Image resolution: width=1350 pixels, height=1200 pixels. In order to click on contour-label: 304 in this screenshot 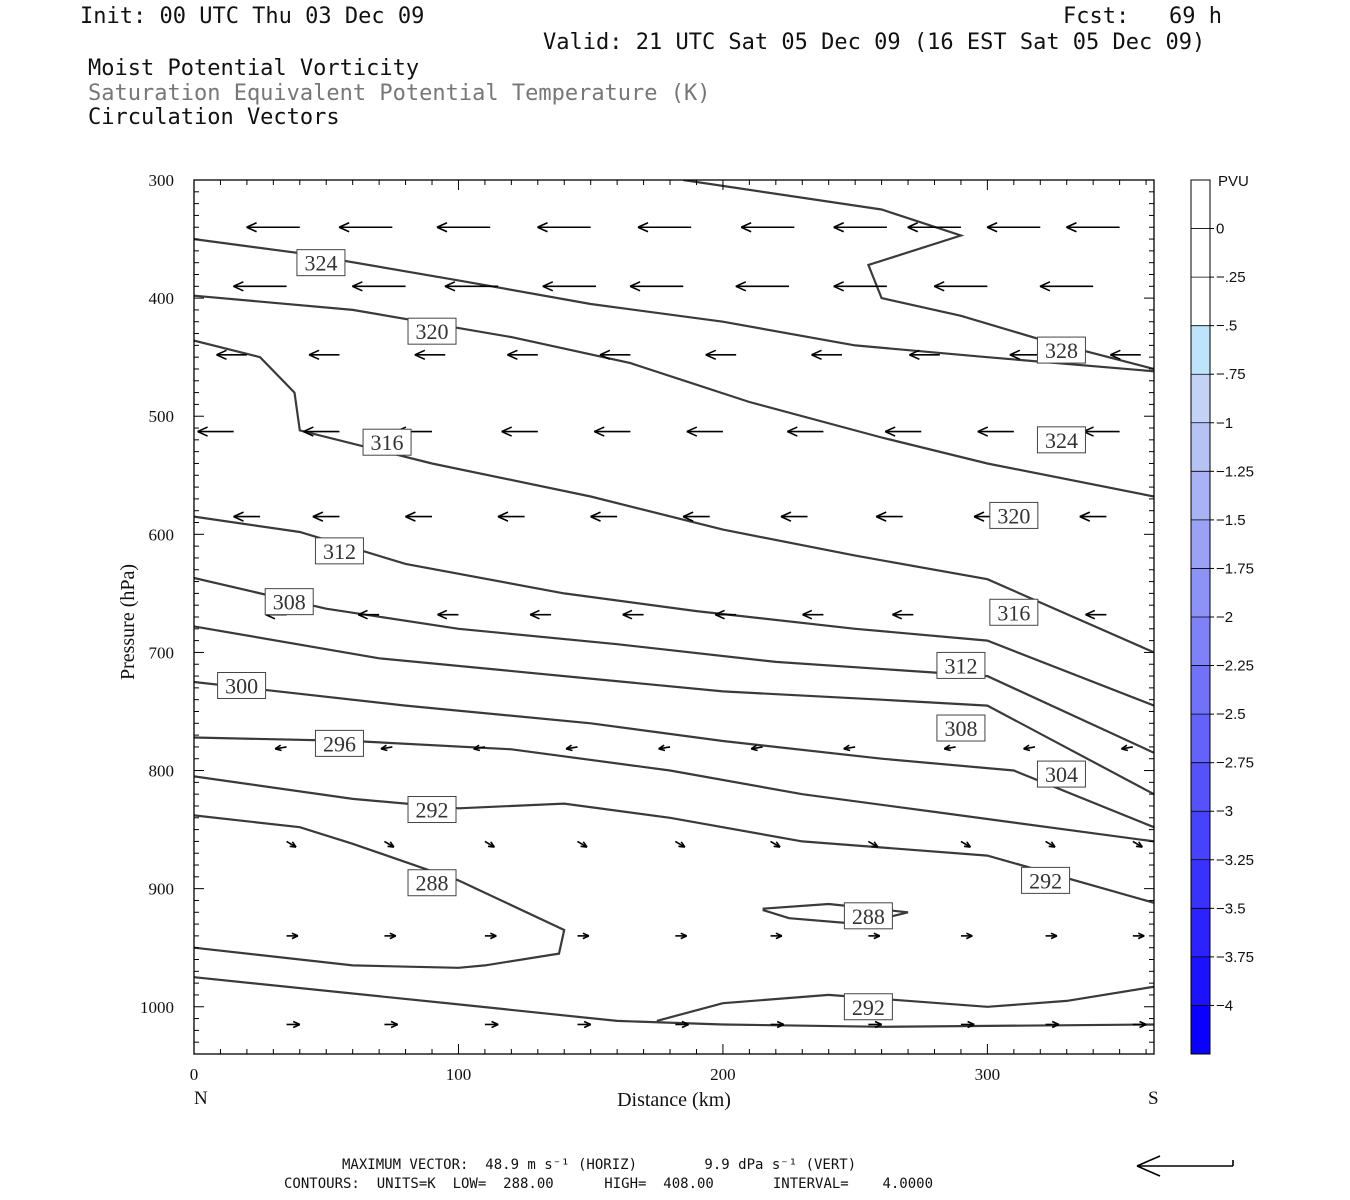, I will do `click(1061, 774)`.